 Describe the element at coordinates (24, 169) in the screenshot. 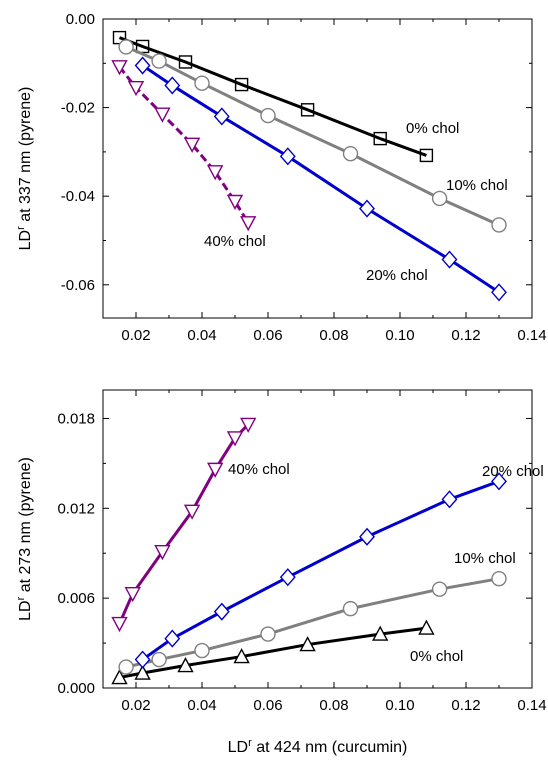

I see `y-axis-title: LDr at 337 nm (pyrene)` at that location.